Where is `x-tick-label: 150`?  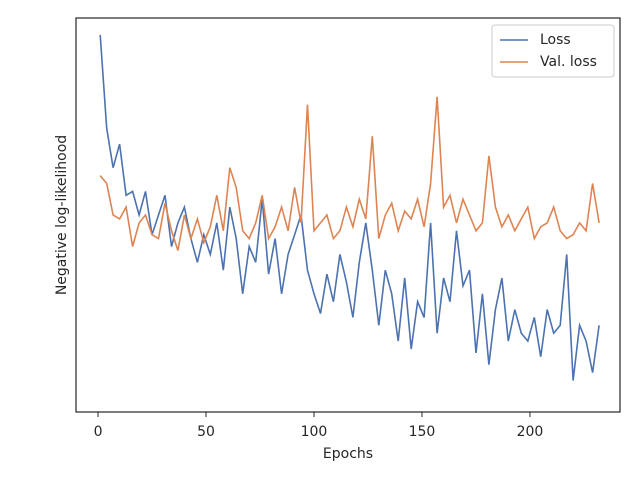
x-tick-label: 150 is located at coordinates (422, 432).